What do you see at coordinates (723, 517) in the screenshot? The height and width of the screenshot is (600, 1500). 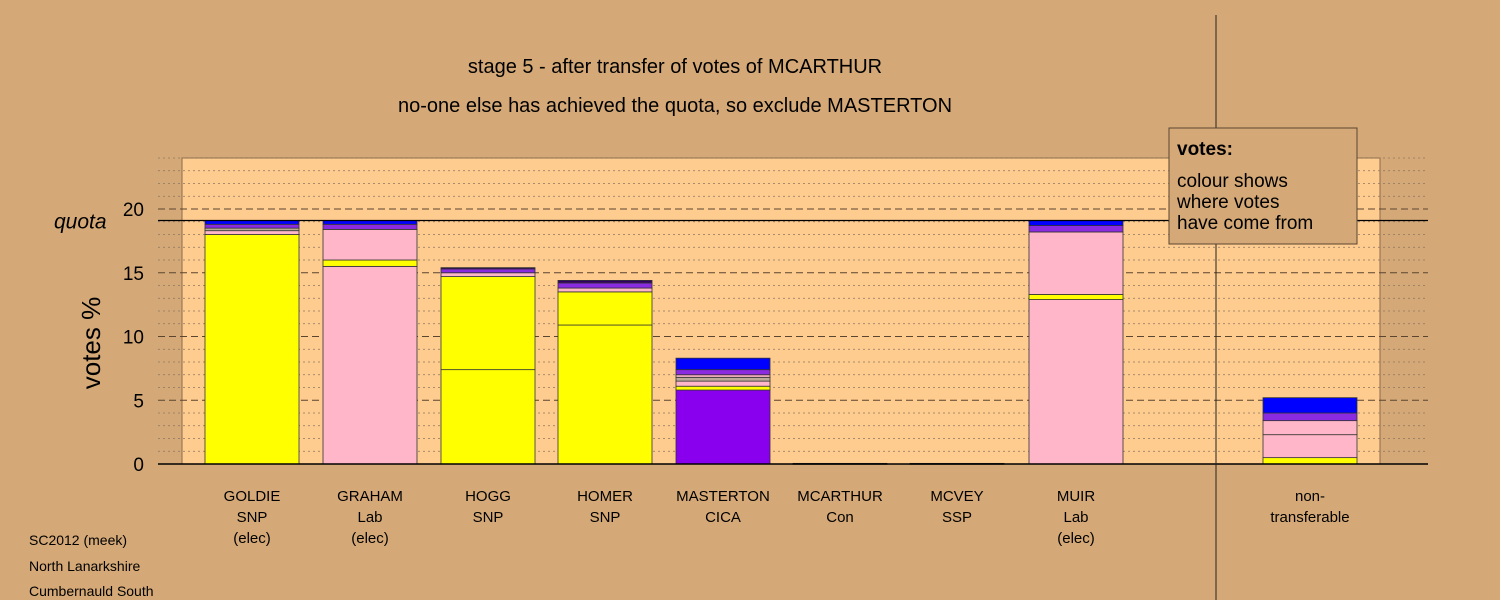 I see `x-tick-label: CICA` at bounding box center [723, 517].